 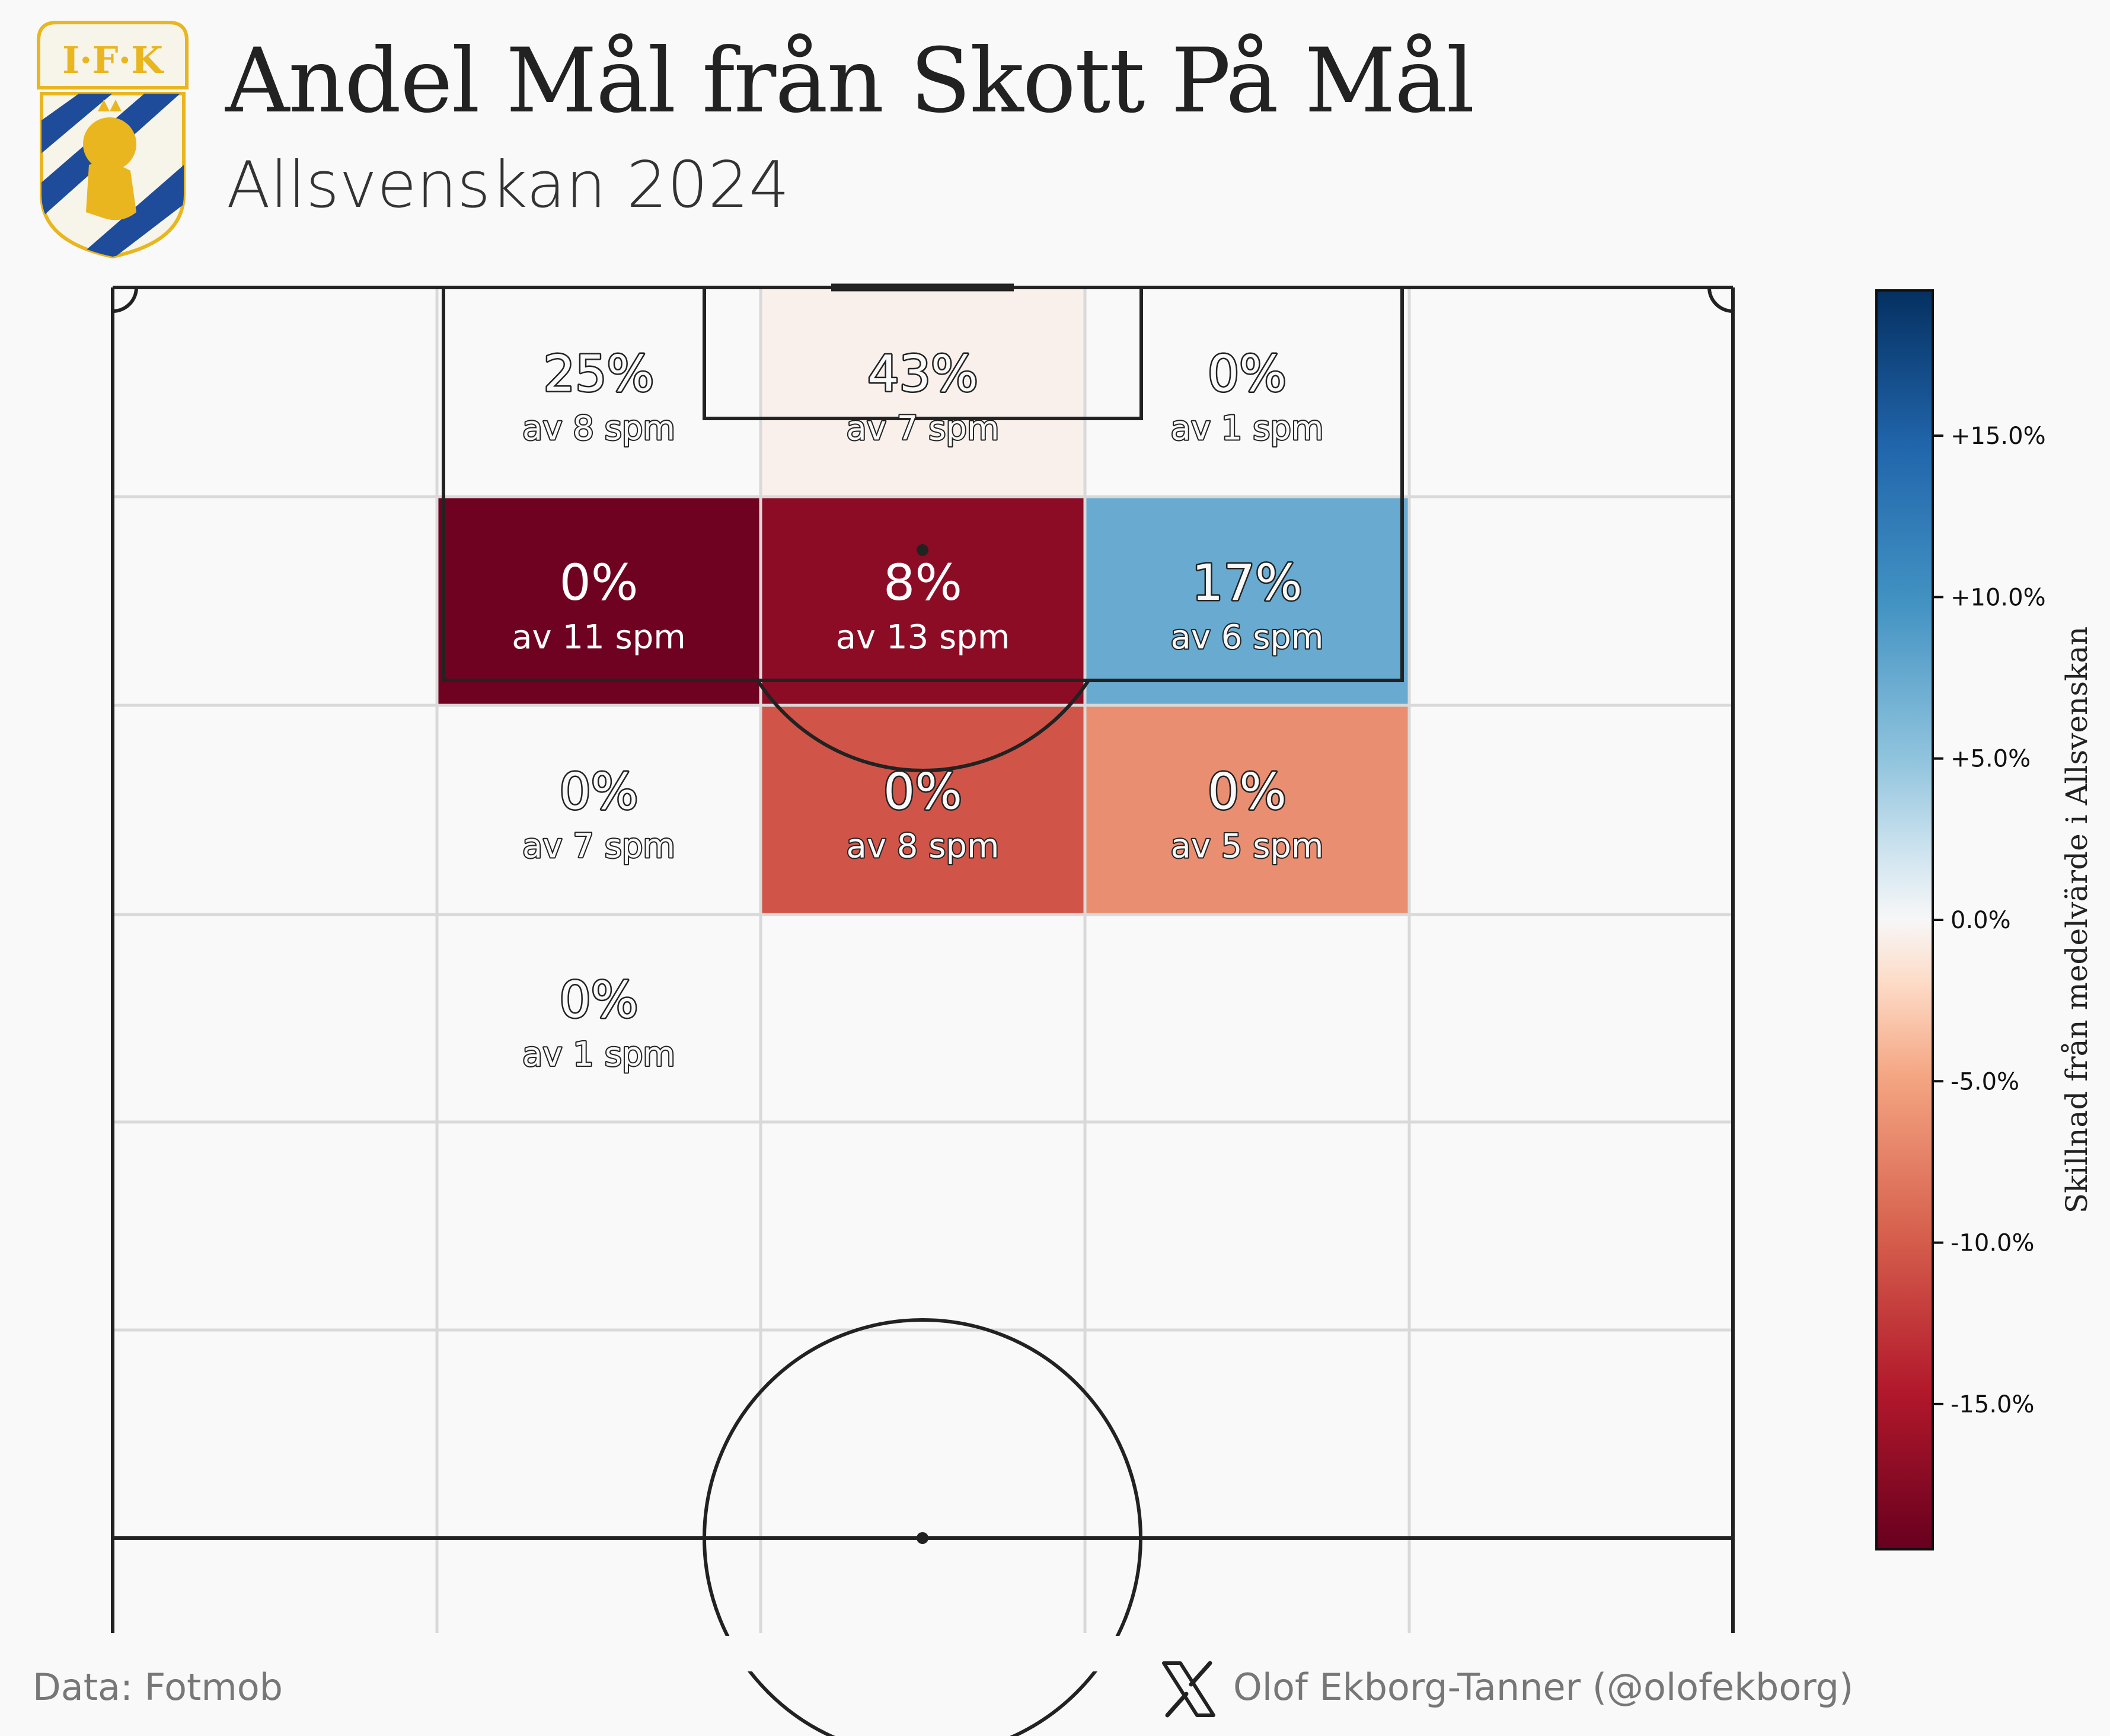 What do you see at coordinates (922, 374) in the screenshot?
I see `cell-percentage: 43%` at bounding box center [922, 374].